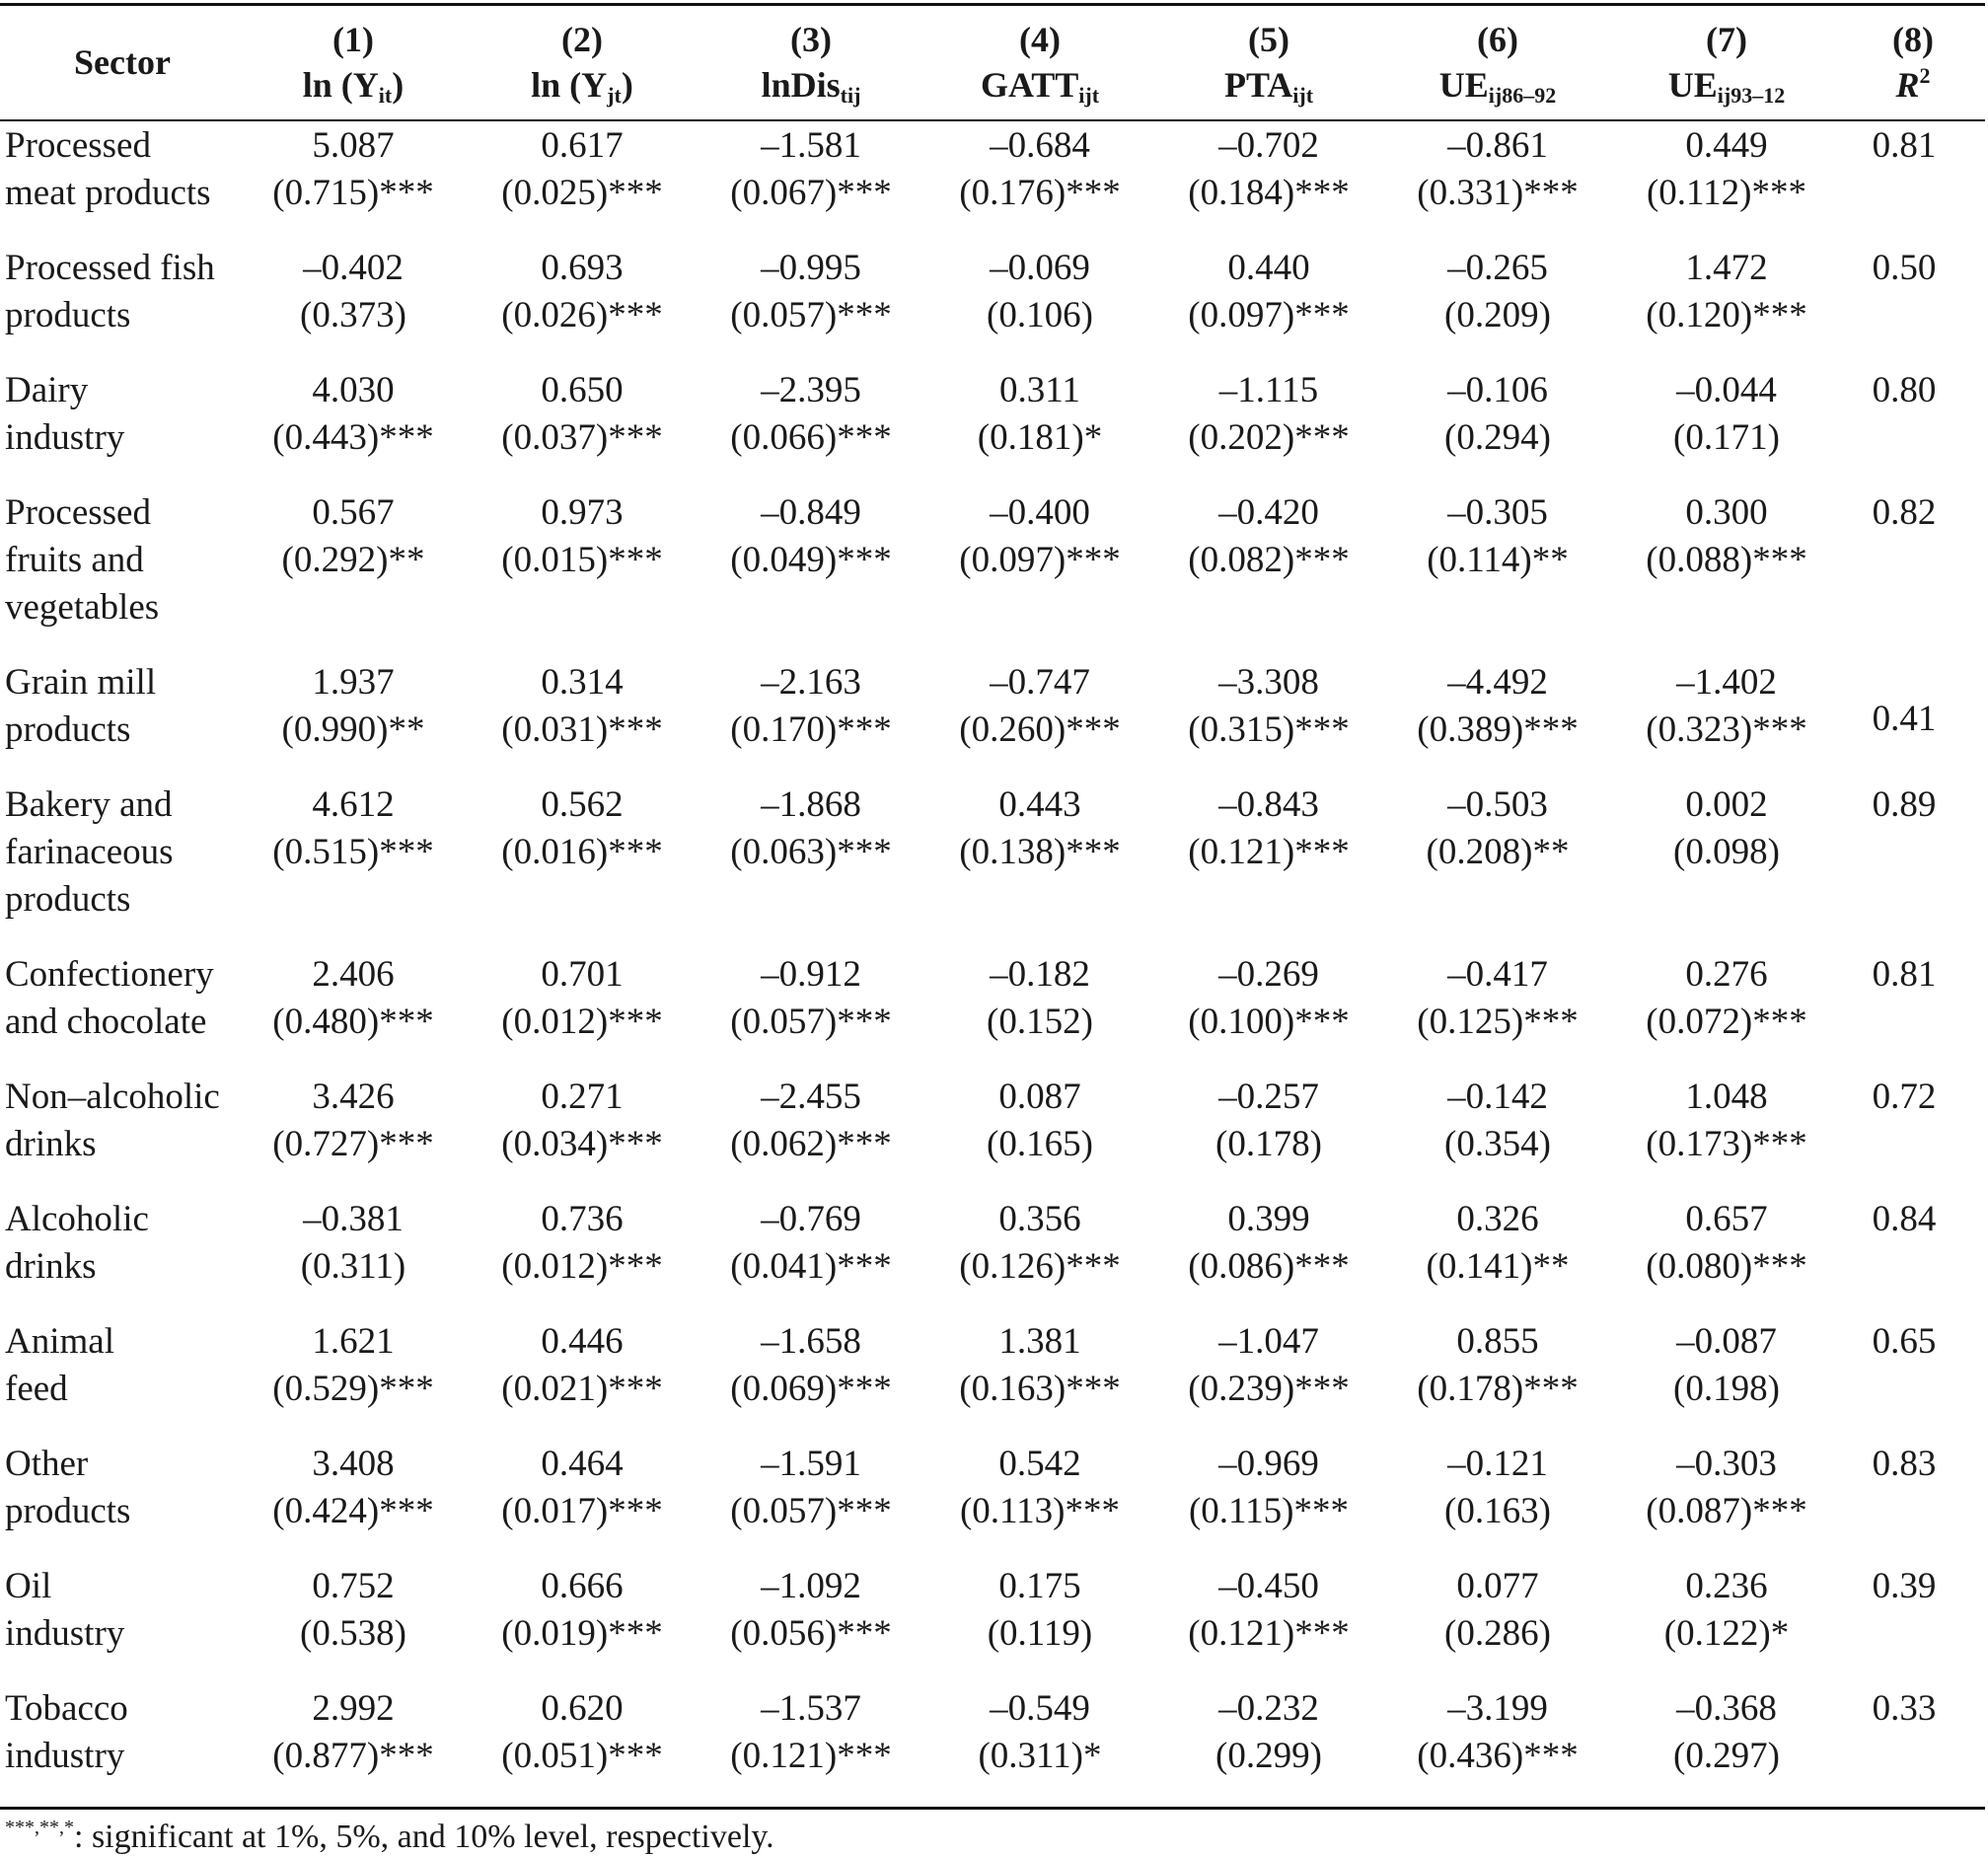  I want to click on standard-error: (0.057)***, so click(811, 1510).